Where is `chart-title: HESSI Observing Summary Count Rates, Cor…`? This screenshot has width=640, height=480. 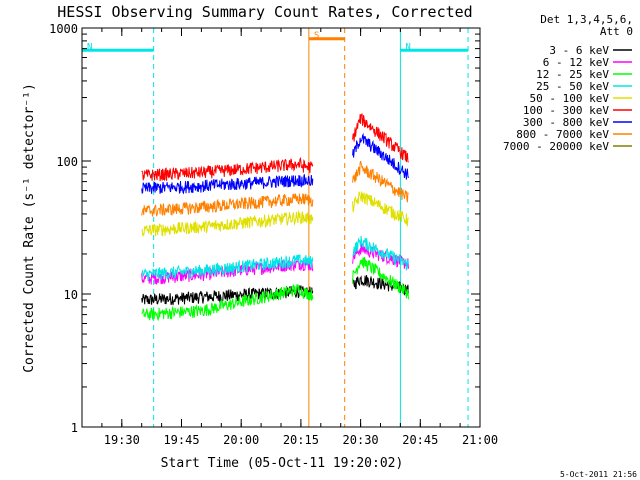
chart-title: HESSI Observing Summary Count Rates, Cor… is located at coordinates (264, 12).